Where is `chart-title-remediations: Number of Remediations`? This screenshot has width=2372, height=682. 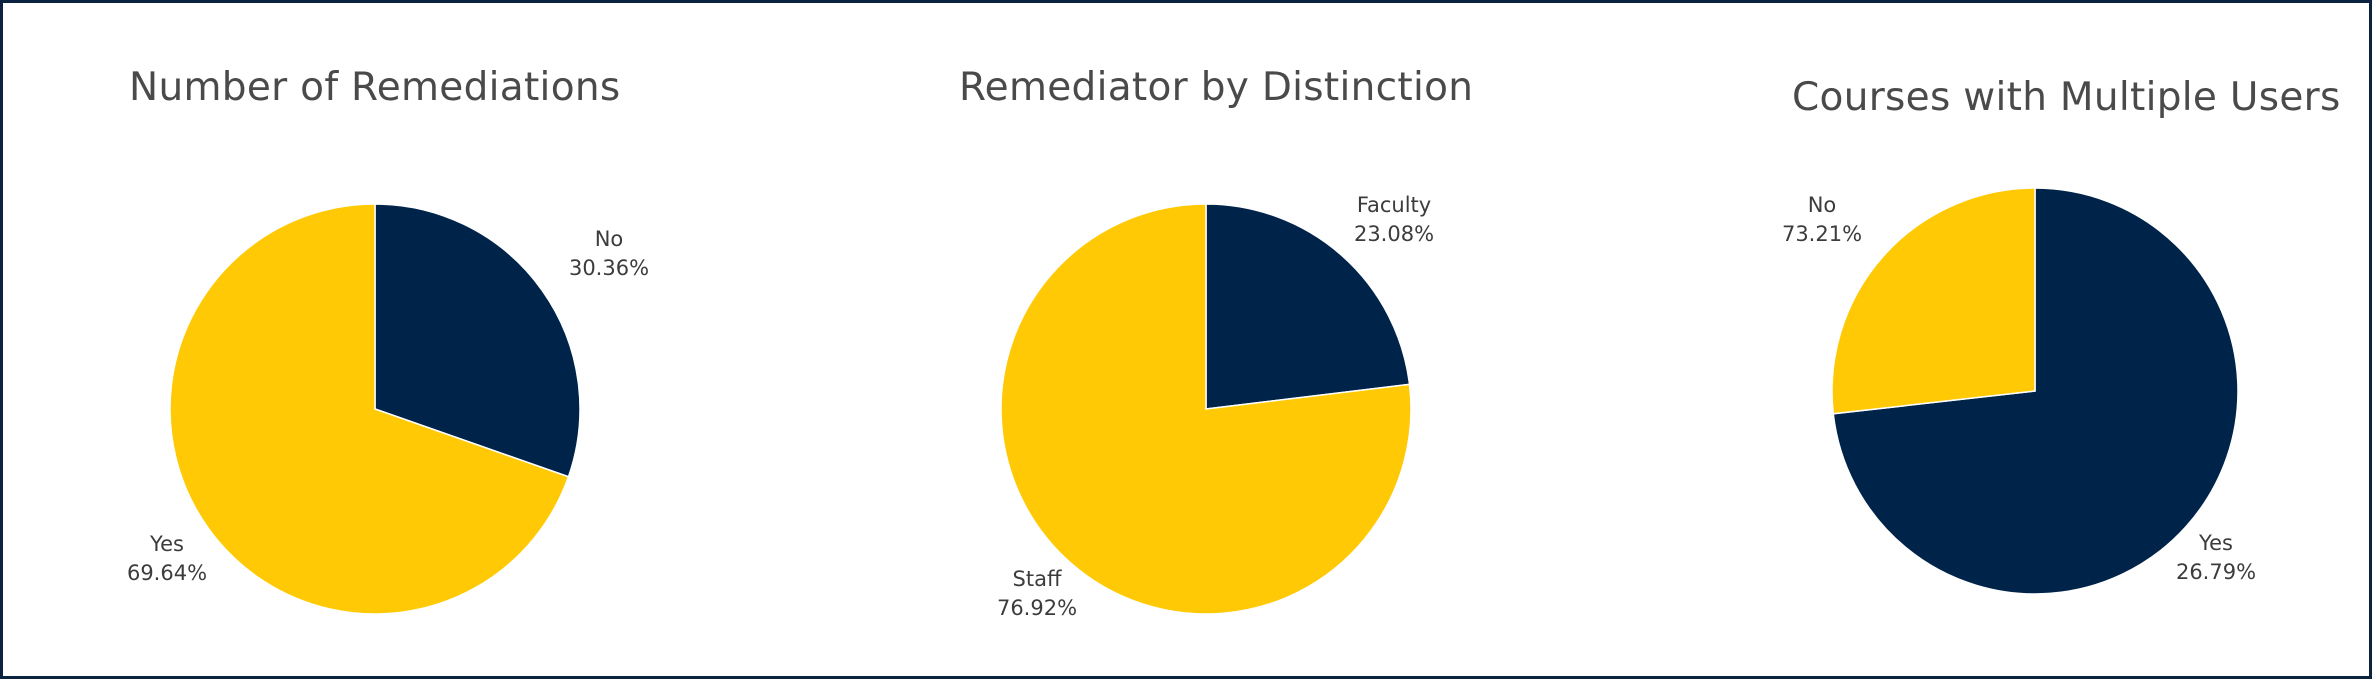
chart-title-remediations: Number of Remediations is located at coordinates (375, 87).